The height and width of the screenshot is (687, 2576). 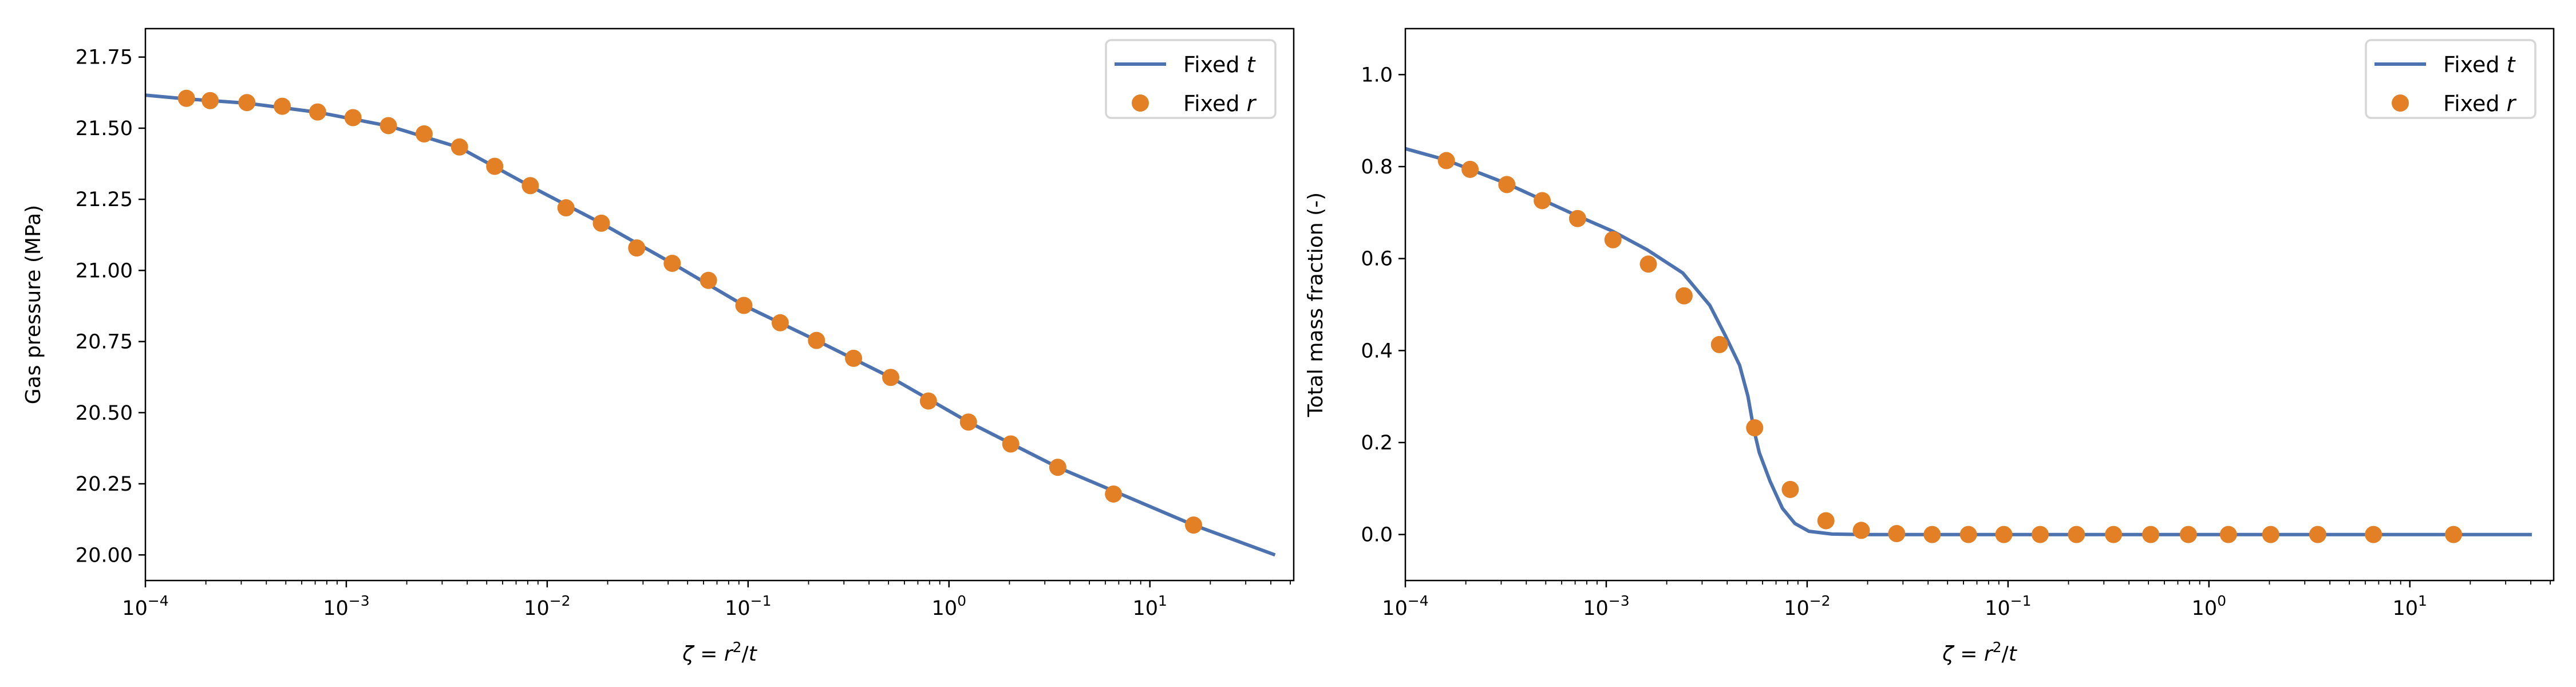 I want to click on legend-label-var: r, so click(x=2512, y=104).